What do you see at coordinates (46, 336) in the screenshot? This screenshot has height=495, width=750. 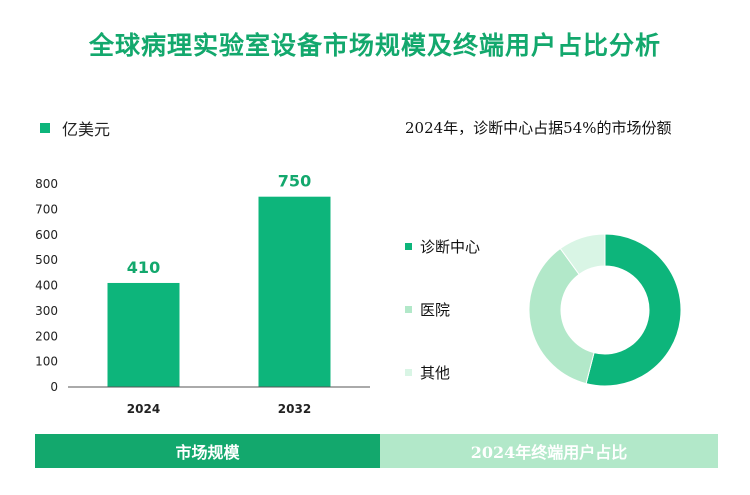 I see `y-tick-label: 200` at bounding box center [46, 336].